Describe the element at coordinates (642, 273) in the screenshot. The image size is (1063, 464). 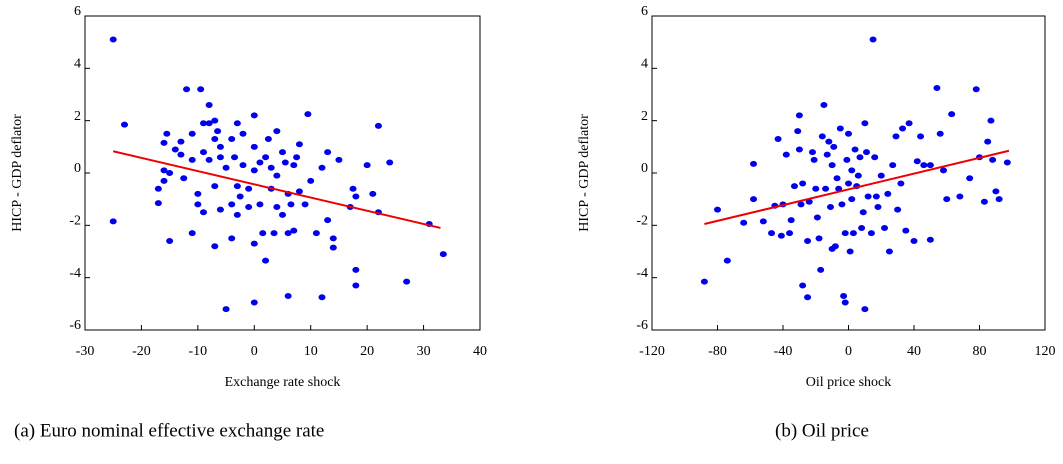
I see `y-tick-label: -4` at that location.